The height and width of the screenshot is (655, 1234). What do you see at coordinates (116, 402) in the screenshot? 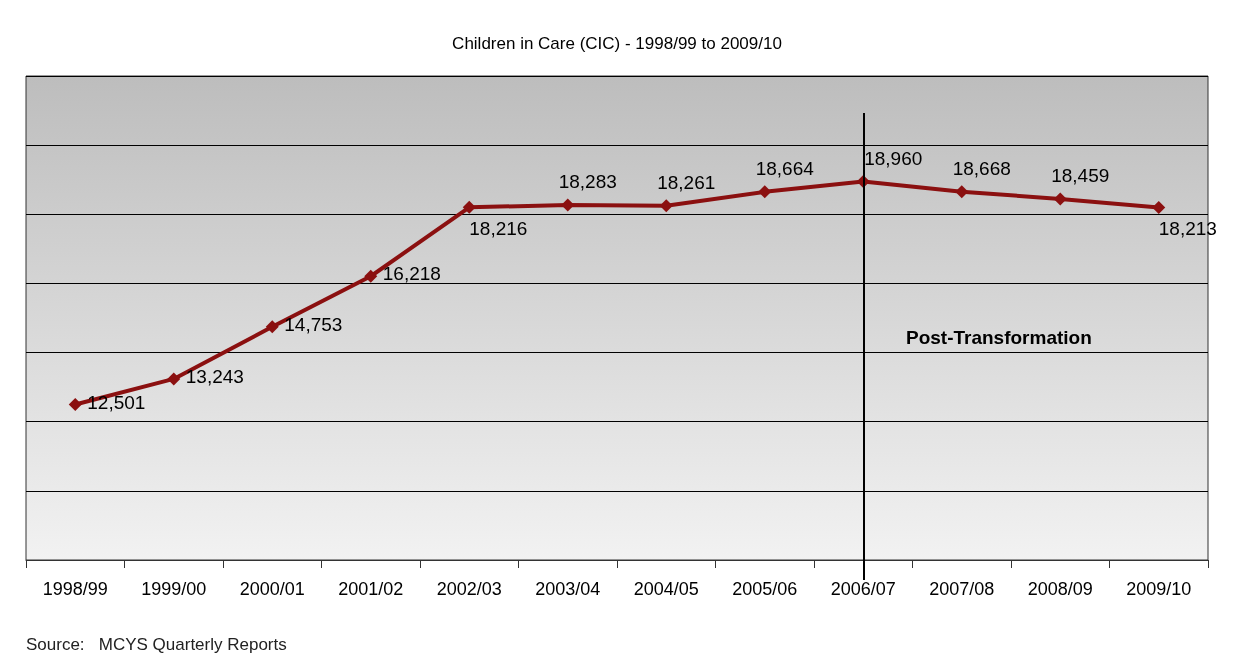
I see `data-label: 12,501` at bounding box center [116, 402].